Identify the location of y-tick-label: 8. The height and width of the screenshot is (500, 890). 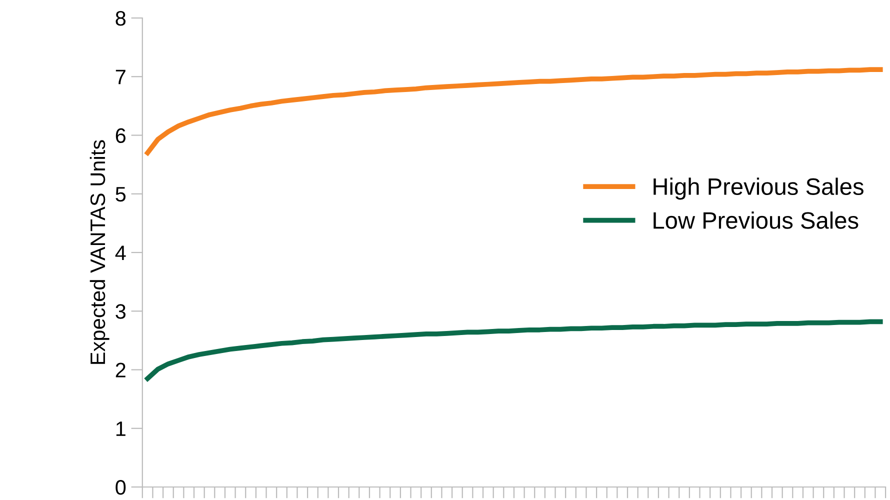
(121, 18).